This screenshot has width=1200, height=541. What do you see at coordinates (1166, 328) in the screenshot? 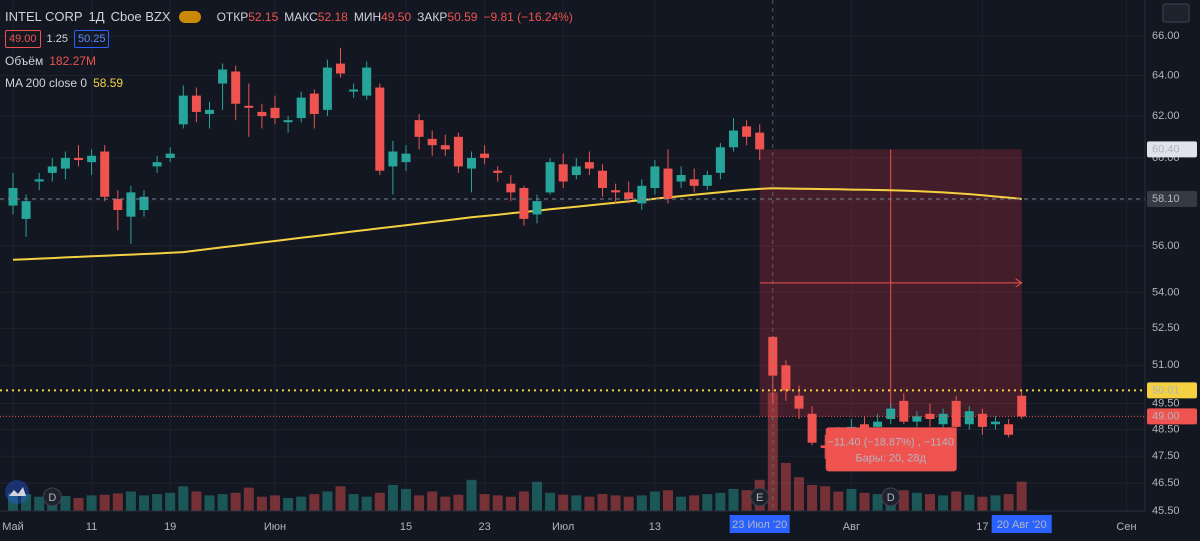
I see `y-tick-label: 52.50` at bounding box center [1166, 328].